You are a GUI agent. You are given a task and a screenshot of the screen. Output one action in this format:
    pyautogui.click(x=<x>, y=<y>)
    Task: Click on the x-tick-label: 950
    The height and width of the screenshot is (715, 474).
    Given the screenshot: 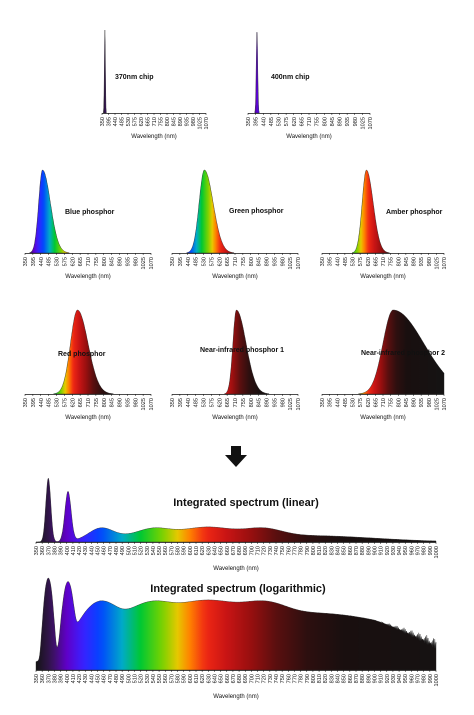 What is the action you would take?
    pyautogui.click(x=406, y=550)
    